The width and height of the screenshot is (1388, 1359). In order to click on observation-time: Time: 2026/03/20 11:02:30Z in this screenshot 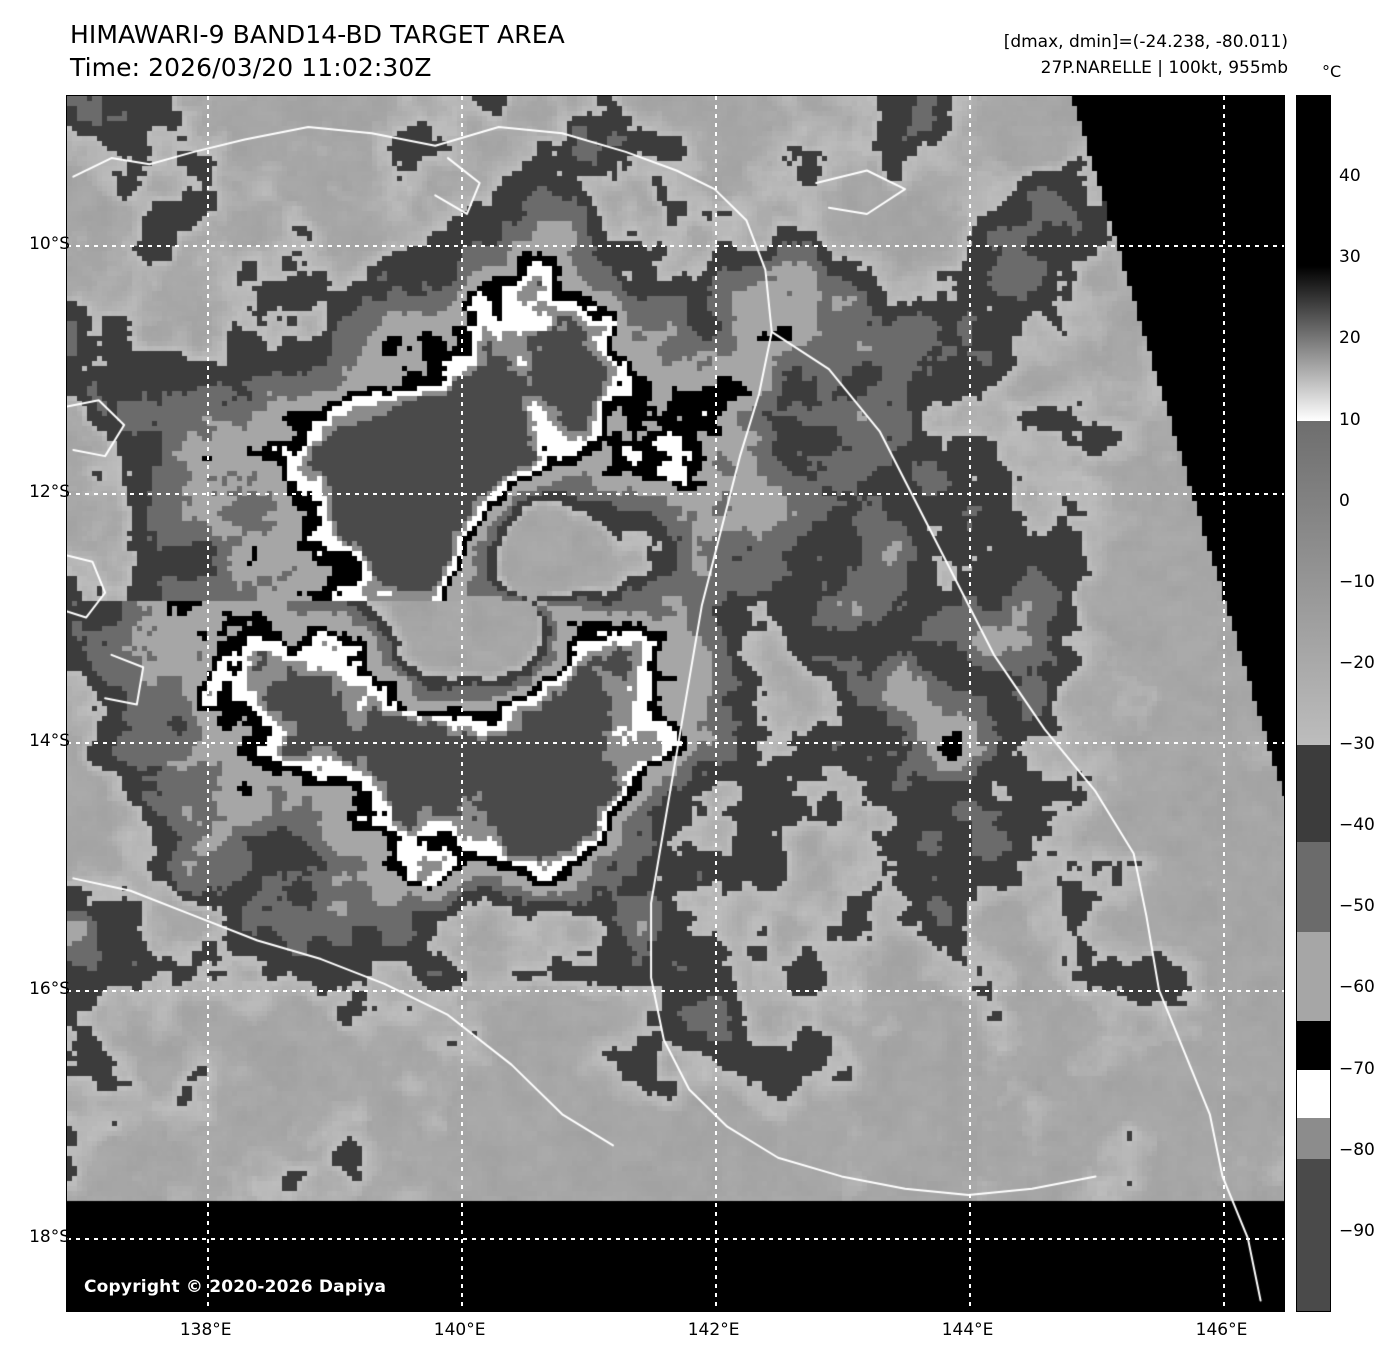, I will do `click(251, 67)`.